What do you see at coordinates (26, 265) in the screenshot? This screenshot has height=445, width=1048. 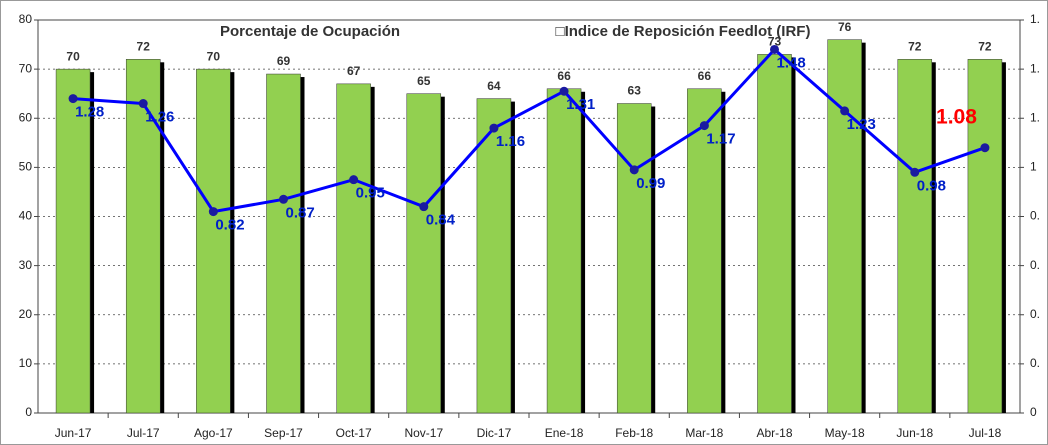 I see `y-tick-label: 30` at bounding box center [26, 265].